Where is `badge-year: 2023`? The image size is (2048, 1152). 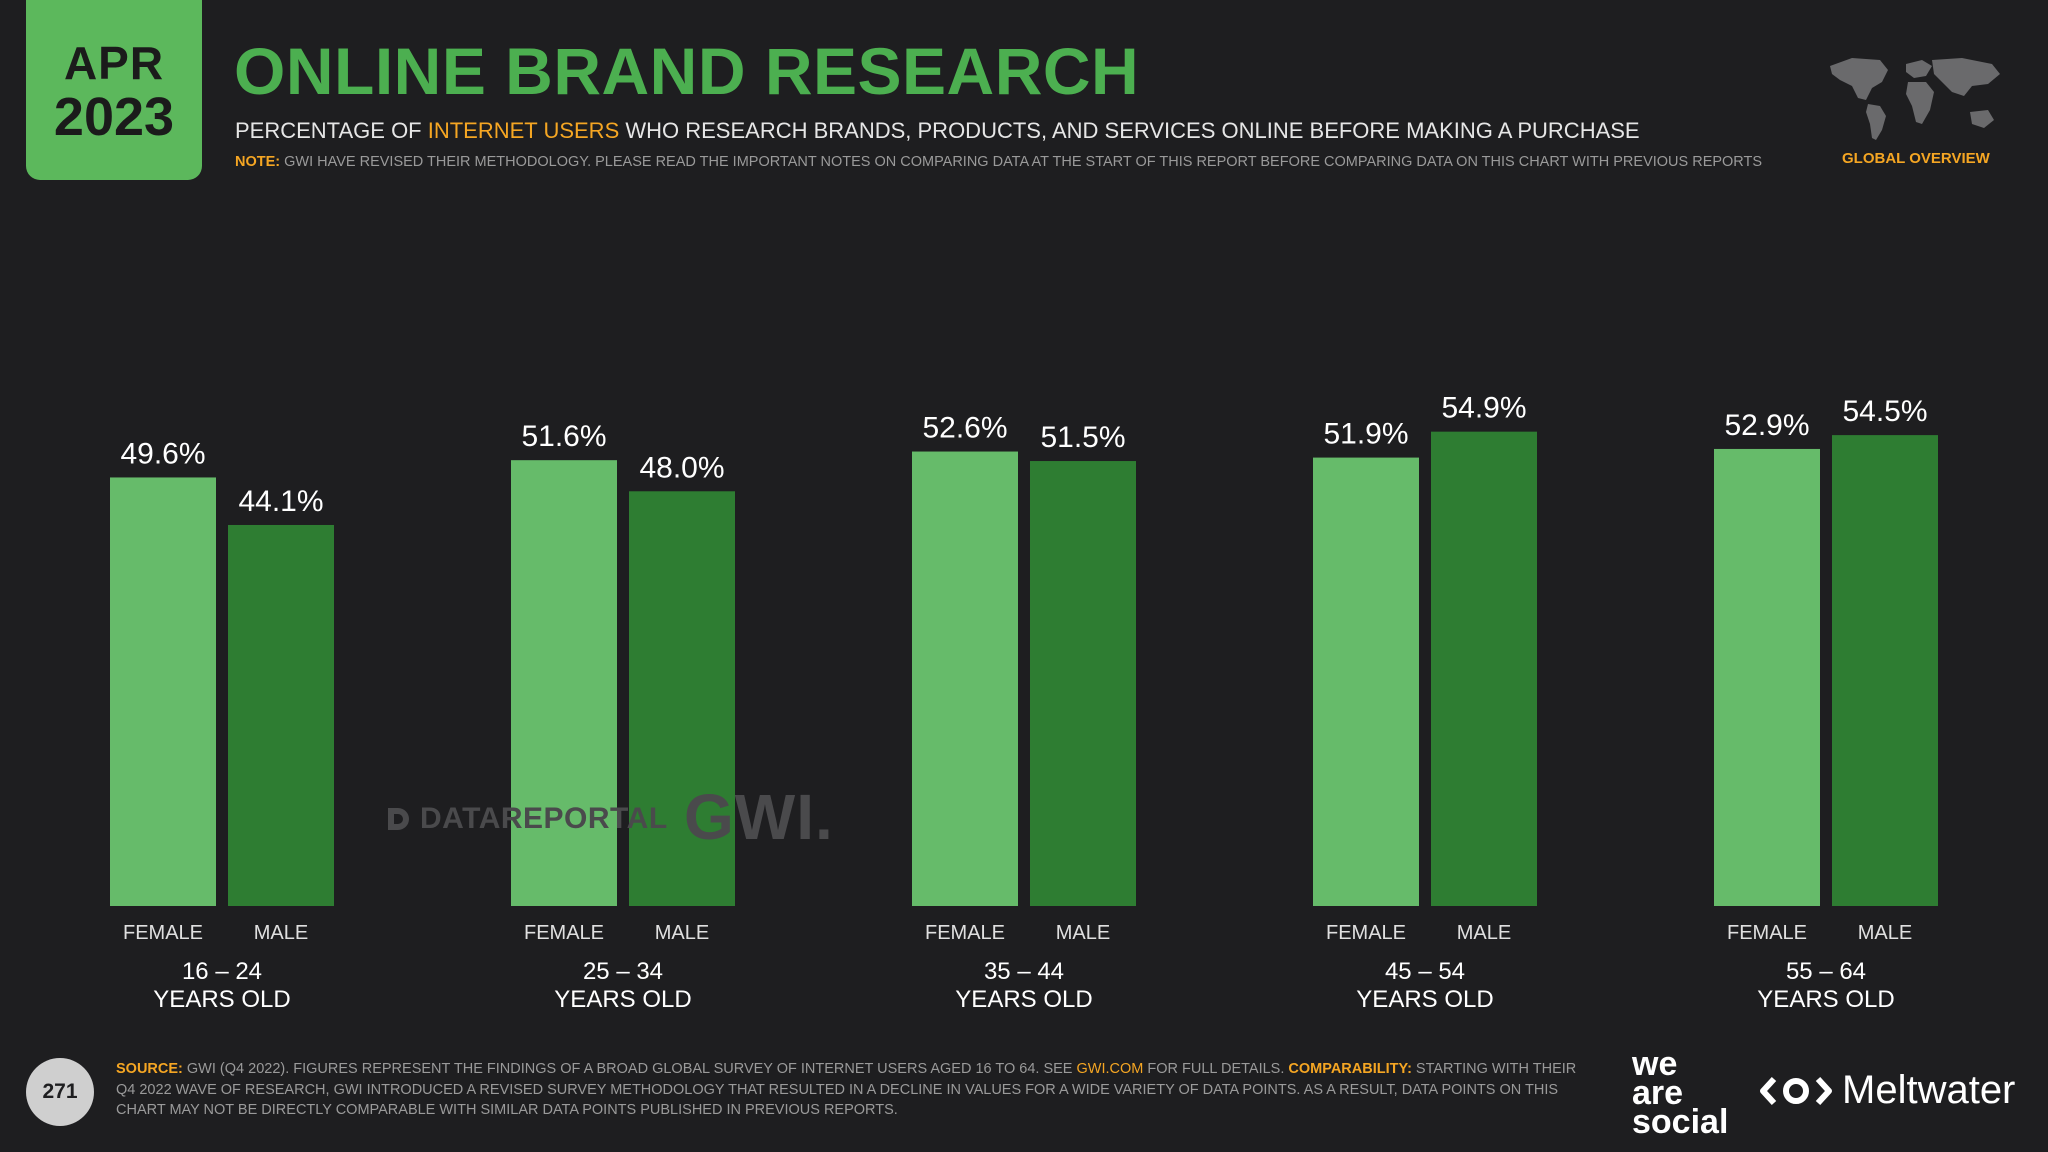
badge-year: 2023 is located at coordinates (114, 117).